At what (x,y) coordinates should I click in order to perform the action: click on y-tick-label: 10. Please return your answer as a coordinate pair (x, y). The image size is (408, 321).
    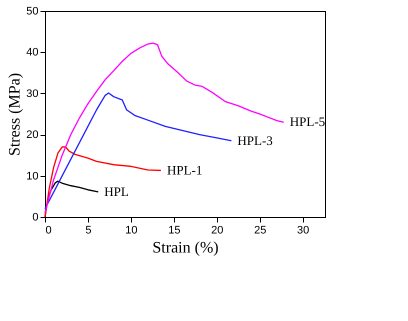
    Looking at the image, I should click on (32, 176).